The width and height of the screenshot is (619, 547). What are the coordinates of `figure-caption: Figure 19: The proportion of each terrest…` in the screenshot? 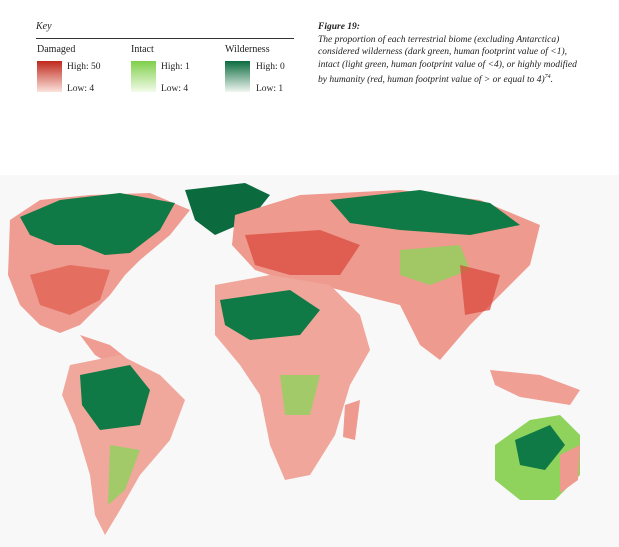 It's located at (447, 54).